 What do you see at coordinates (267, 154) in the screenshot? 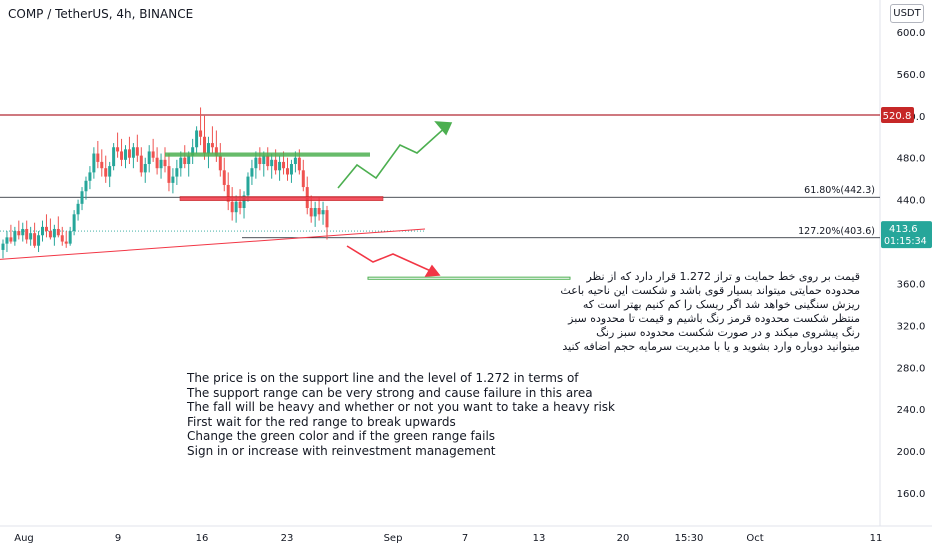
I see `green-range-zone` at bounding box center [267, 154].